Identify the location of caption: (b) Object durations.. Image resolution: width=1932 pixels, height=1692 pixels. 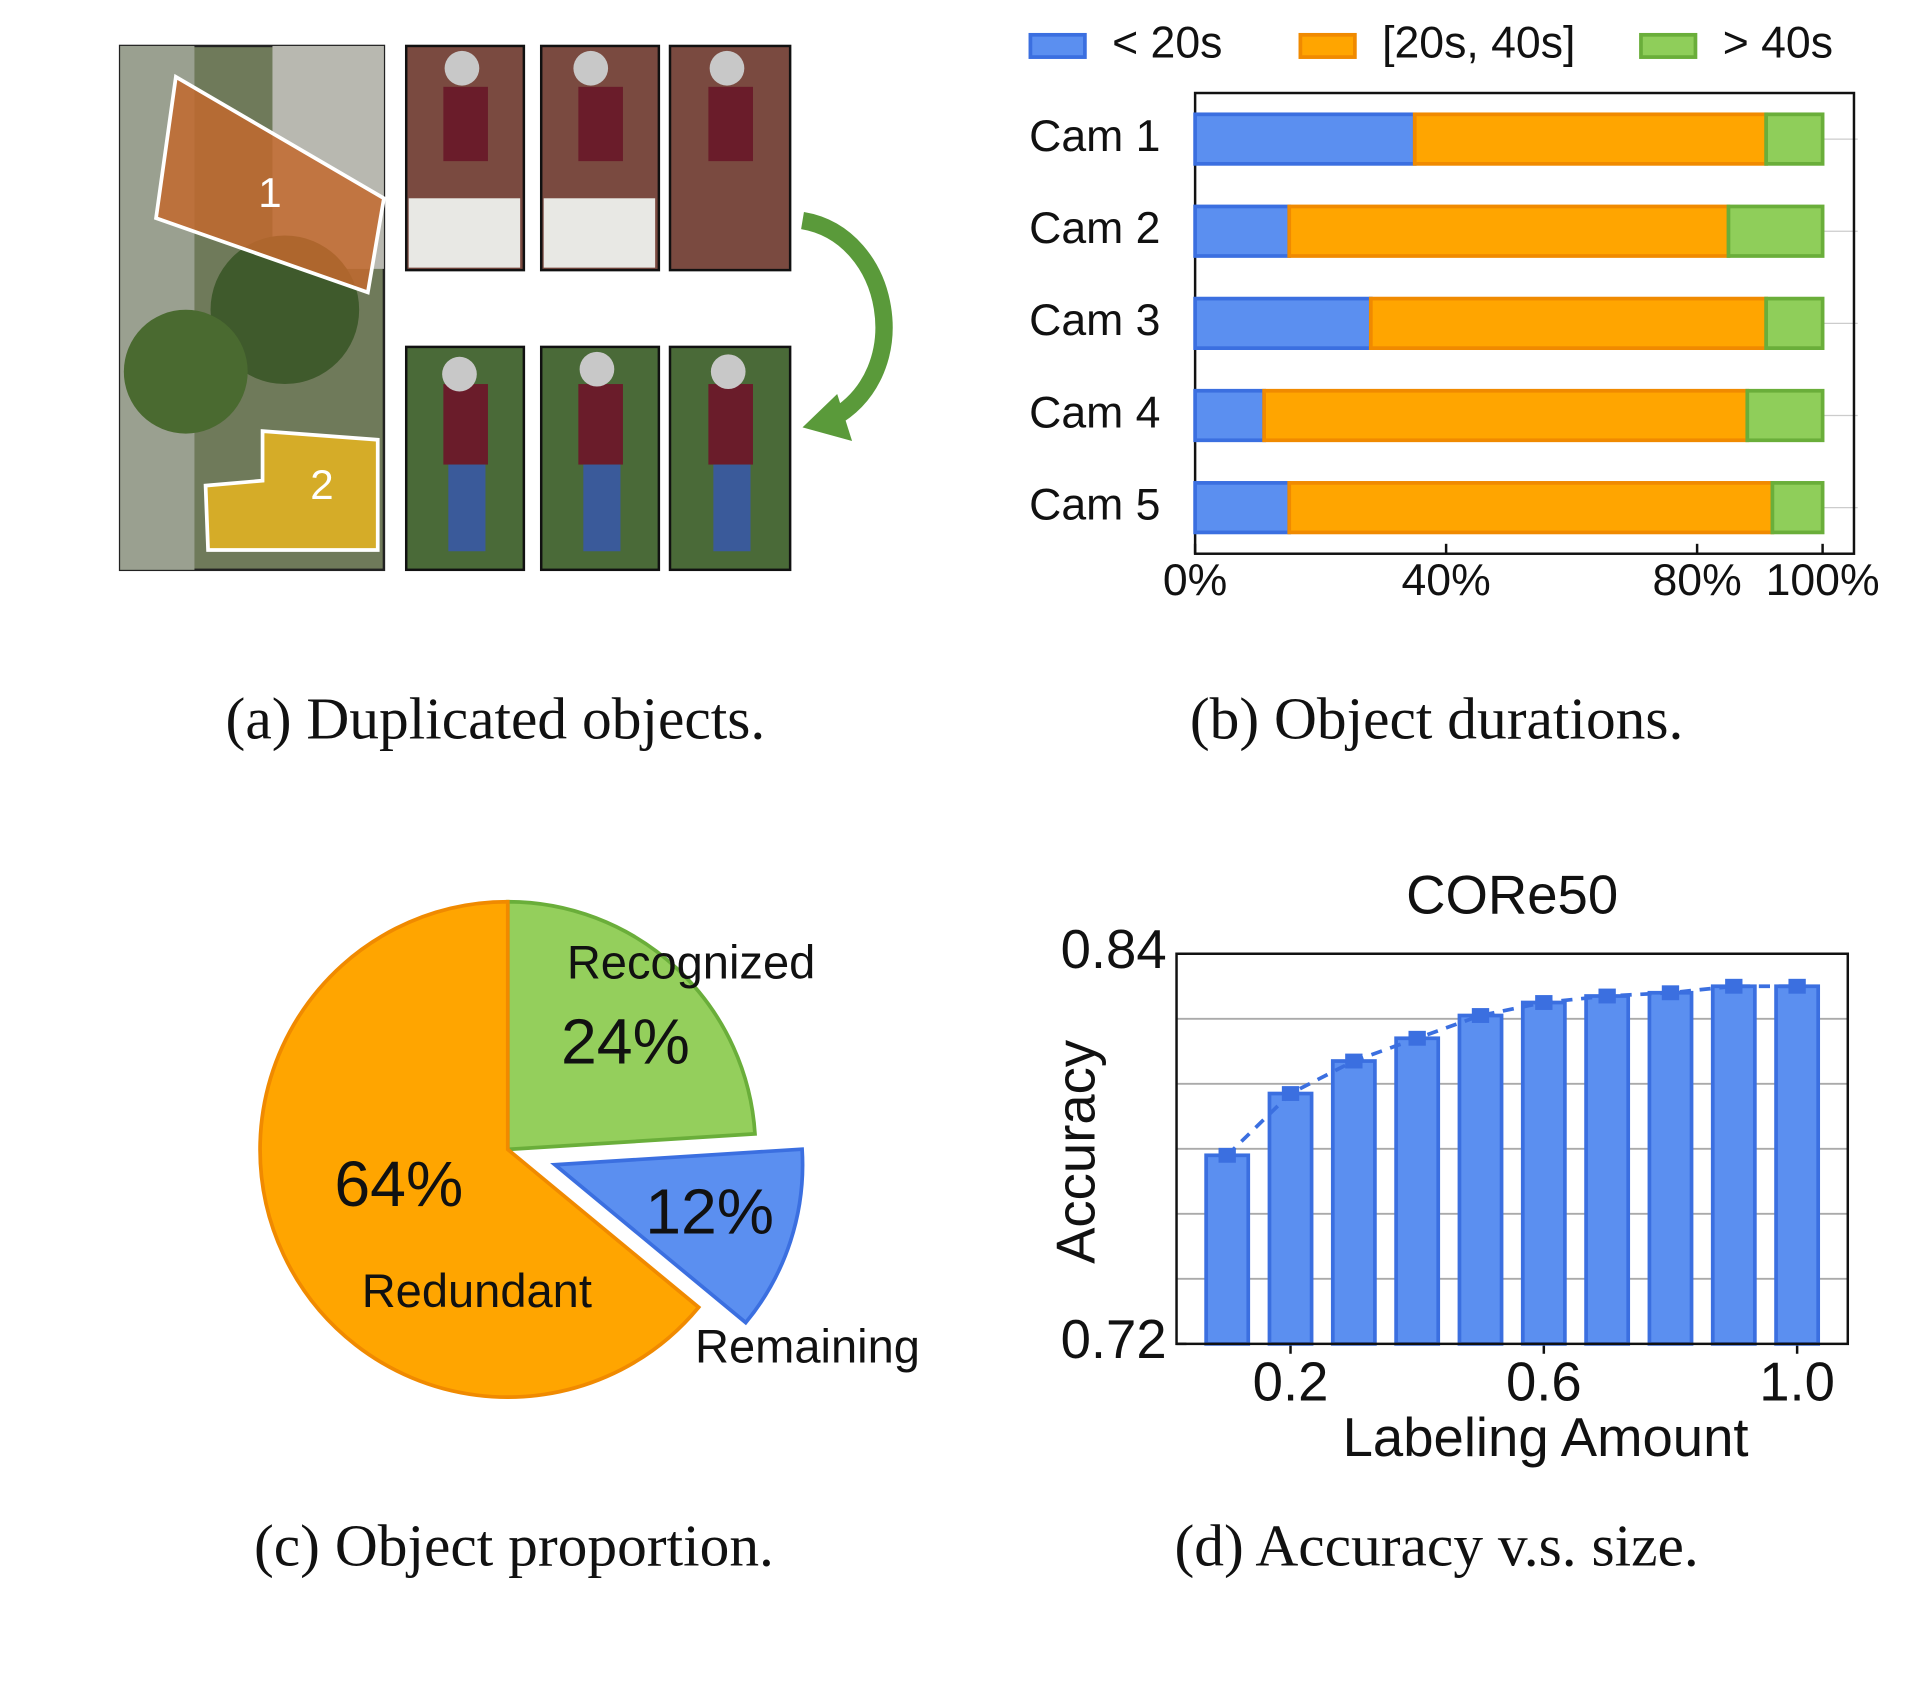
(1437, 718).